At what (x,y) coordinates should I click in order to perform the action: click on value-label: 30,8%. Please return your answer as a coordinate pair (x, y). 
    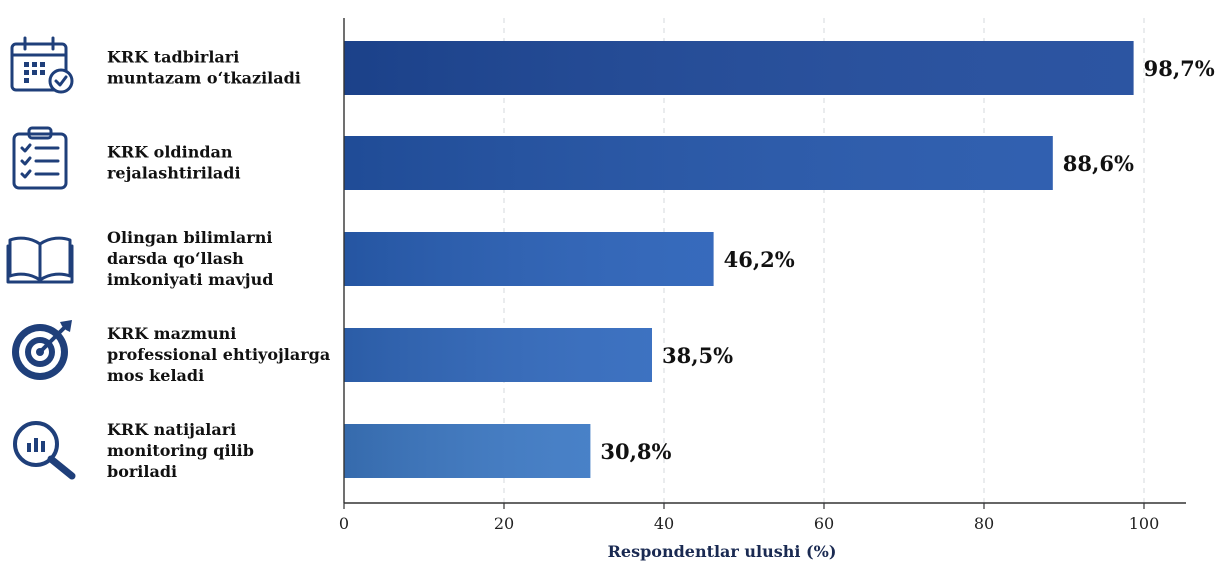
    Looking at the image, I should click on (635, 451).